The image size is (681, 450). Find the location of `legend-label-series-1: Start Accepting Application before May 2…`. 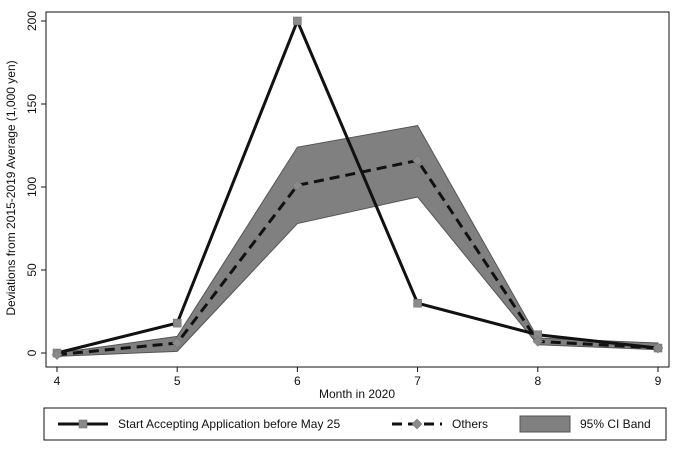

legend-label-series-1: Start Accepting Application before May 2… is located at coordinates (229, 424).